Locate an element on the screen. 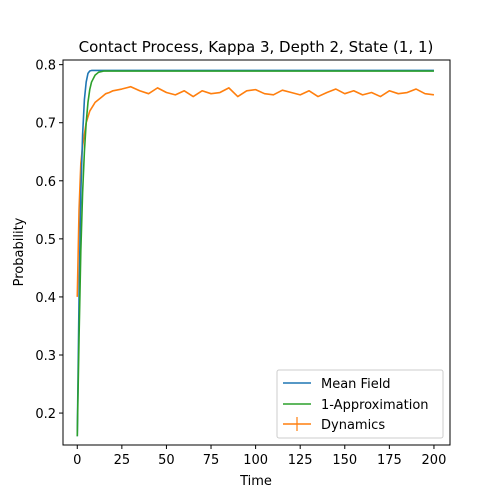 This screenshot has height=500, width=500. y-tick-label: 0.3 is located at coordinates (45, 356).